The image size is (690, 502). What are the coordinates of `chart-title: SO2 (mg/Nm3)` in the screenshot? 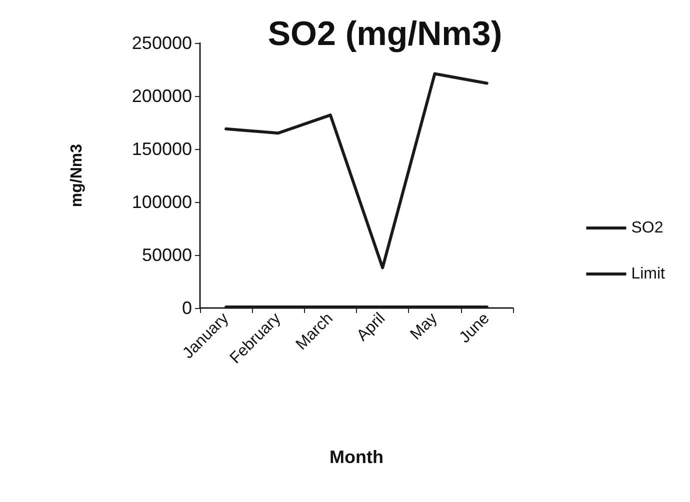 It's located at (385, 34).